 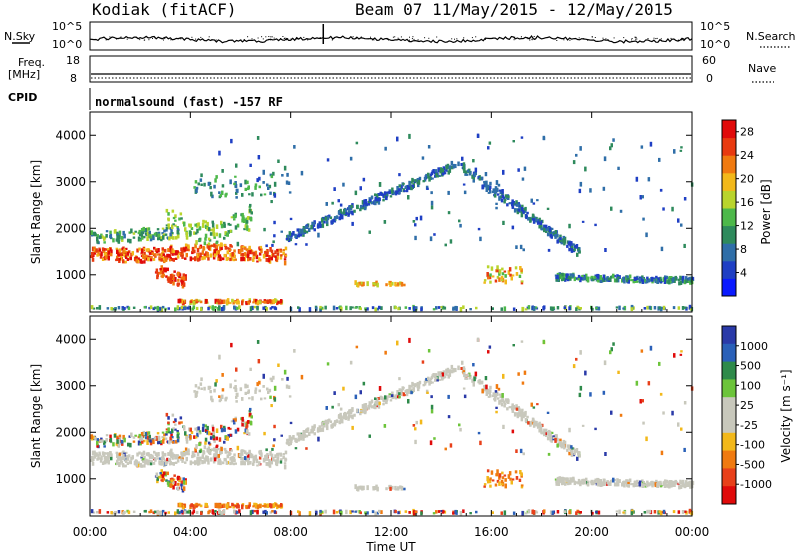 I want to click on velocity-colorbar-swatch, so click(x=729, y=335).